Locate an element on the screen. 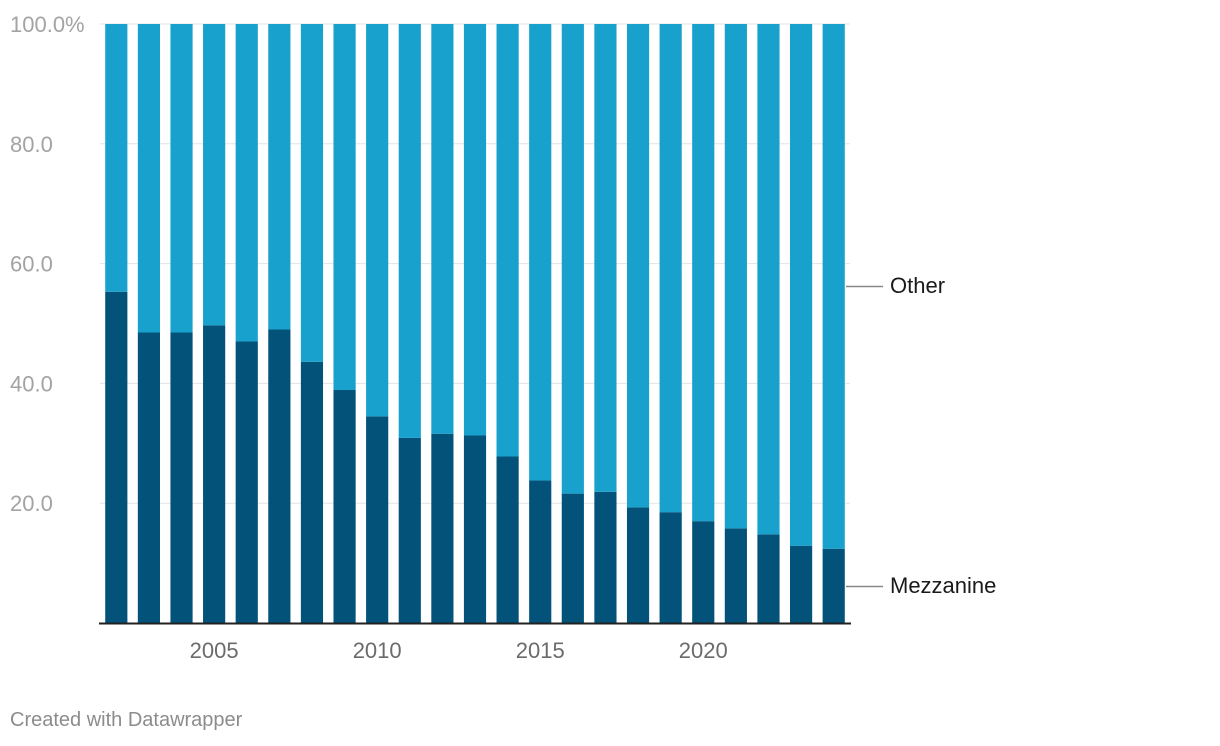  bar-mezzanine-2017 is located at coordinates (605, 557).